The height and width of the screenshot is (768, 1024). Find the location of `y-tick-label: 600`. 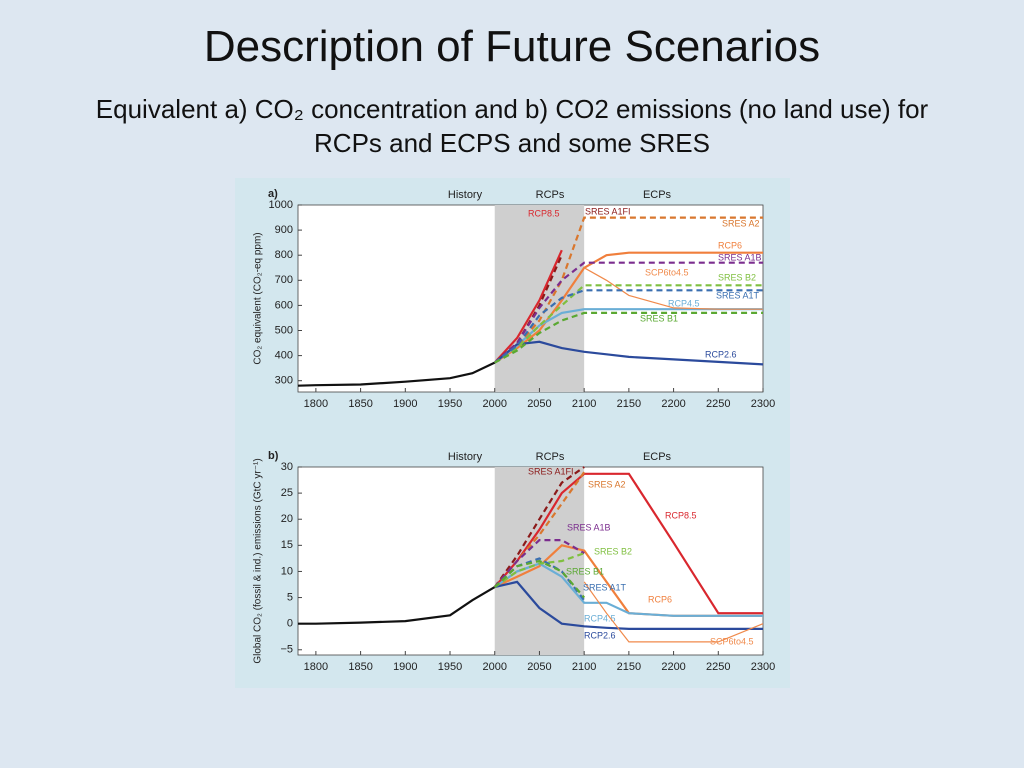

y-tick-label: 600 is located at coordinates (284, 305).